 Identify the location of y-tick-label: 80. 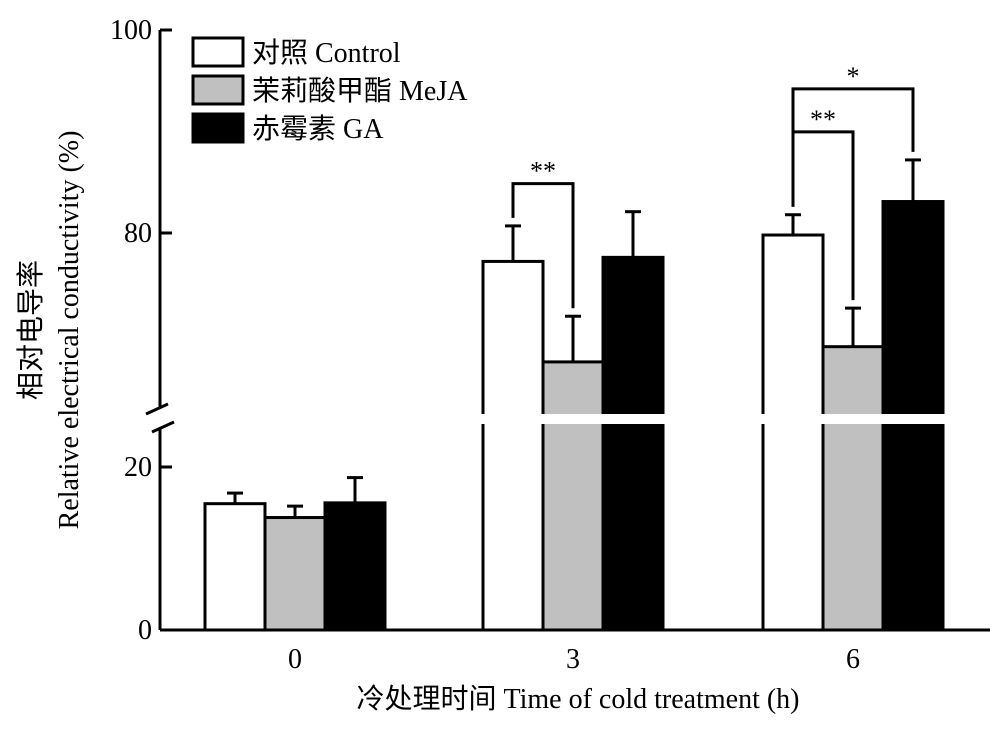
(138, 233).